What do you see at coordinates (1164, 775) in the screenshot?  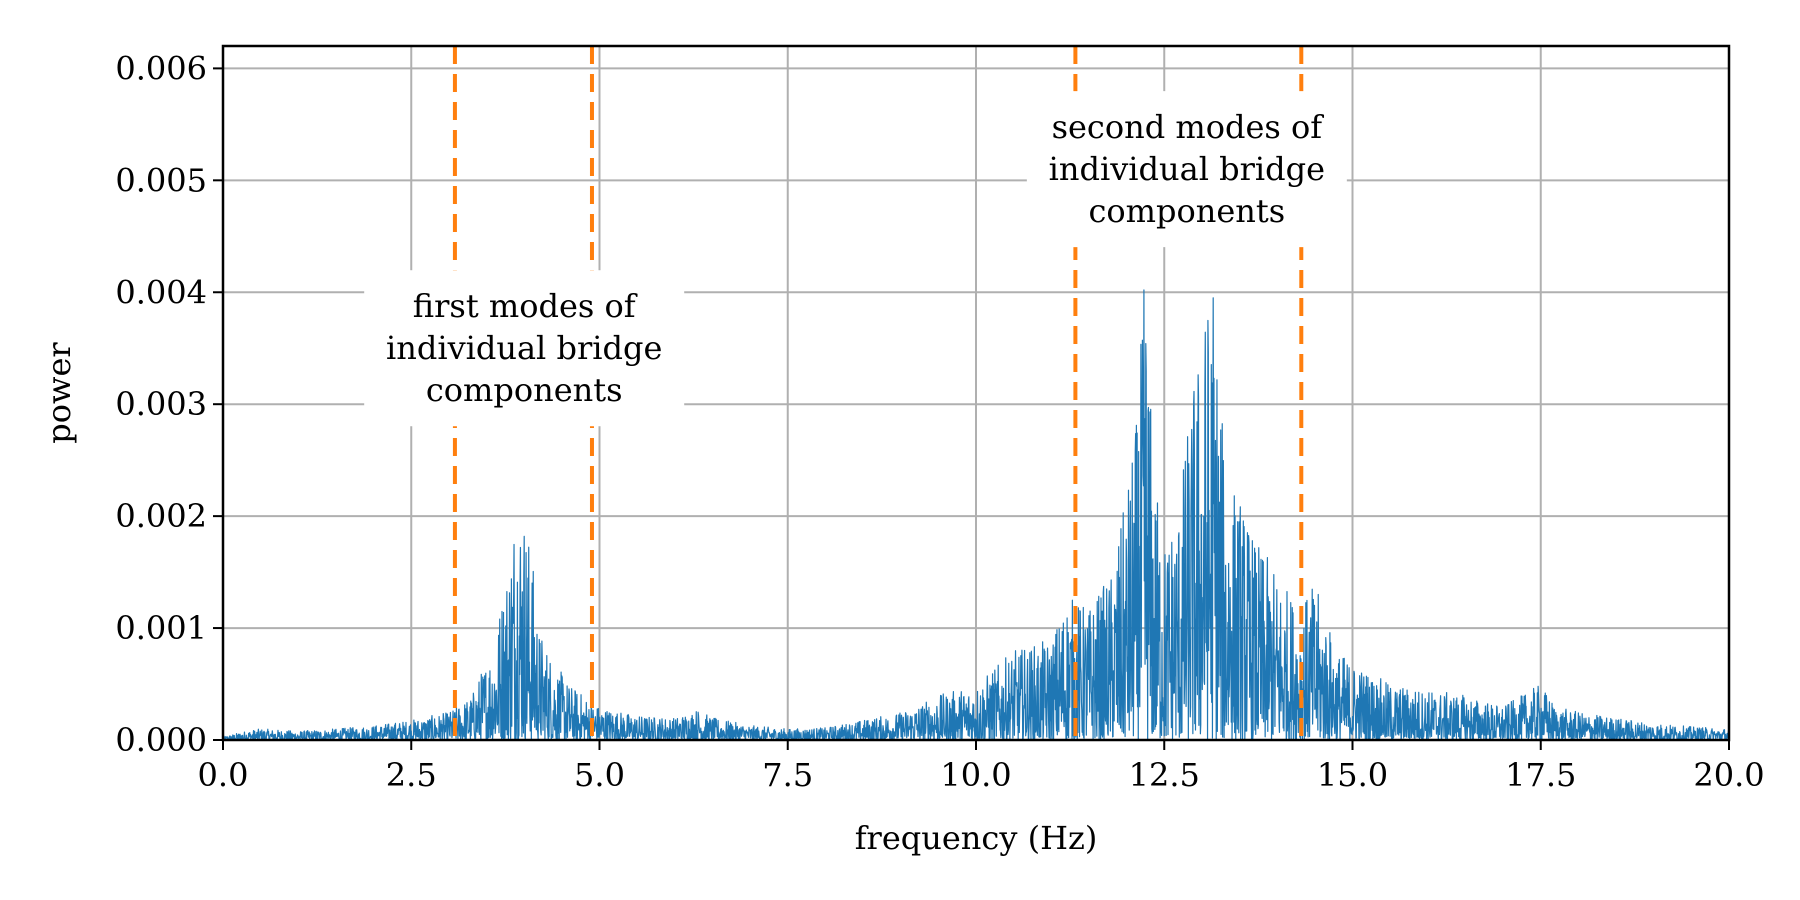 I see `x-tick-label: 12.5` at bounding box center [1164, 775].